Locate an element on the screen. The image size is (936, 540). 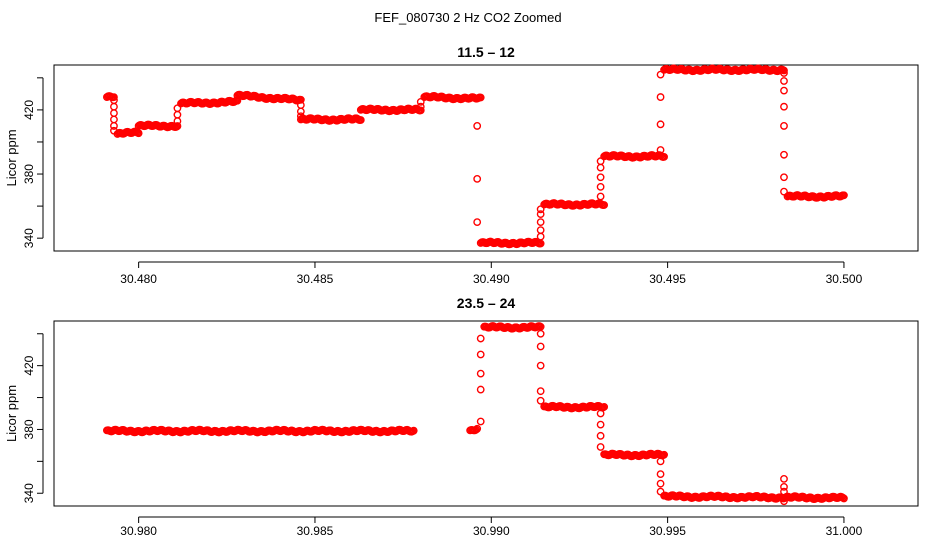
x-tick-label: 30.480 is located at coordinates (138, 279).